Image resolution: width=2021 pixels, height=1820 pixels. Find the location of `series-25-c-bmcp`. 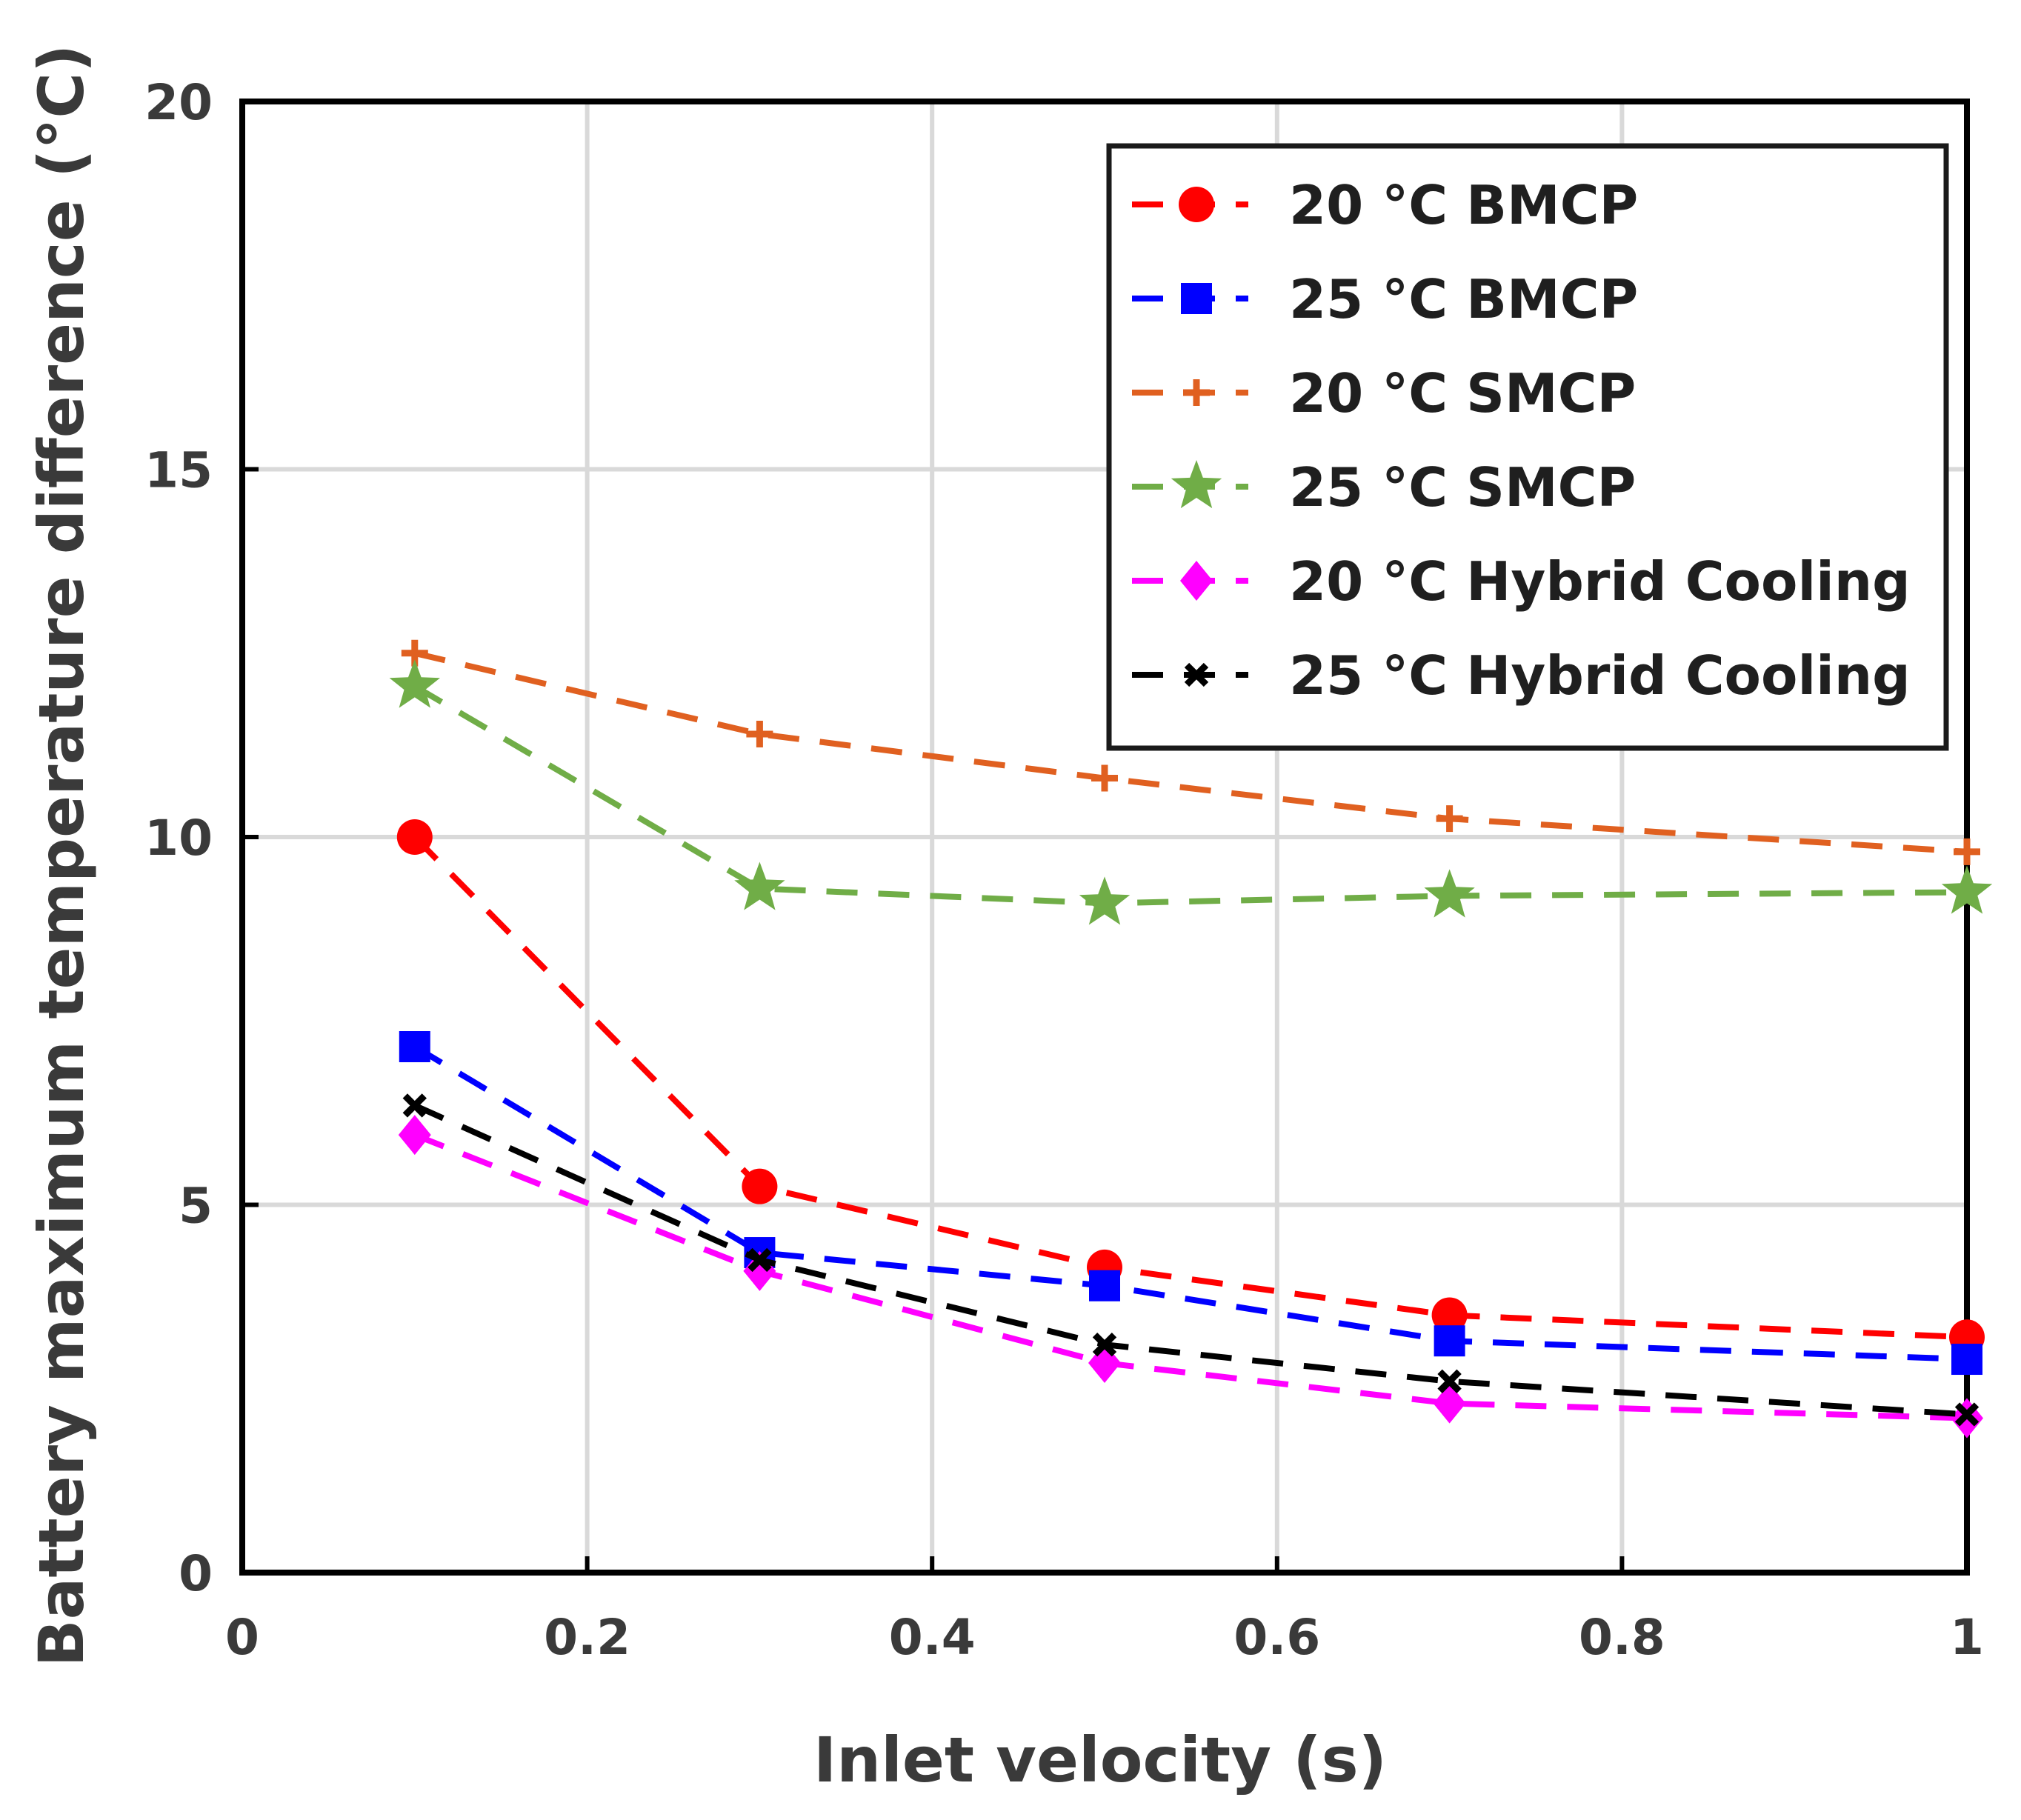

series-25-c-bmcp is located at coordinates (1190, 1203).